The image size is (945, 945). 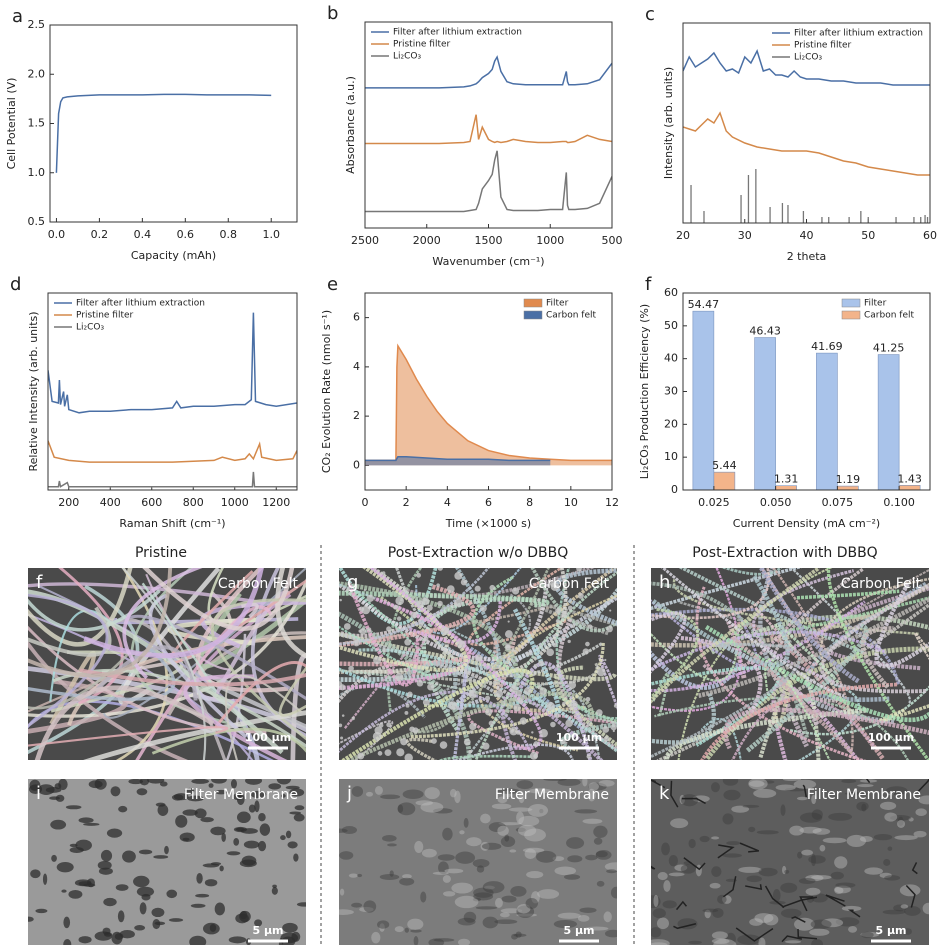 What do you see at coordinates (37, 73) in the screenshot?
I see `y-tick-label: 2.0` at bounding box center [37, 73].